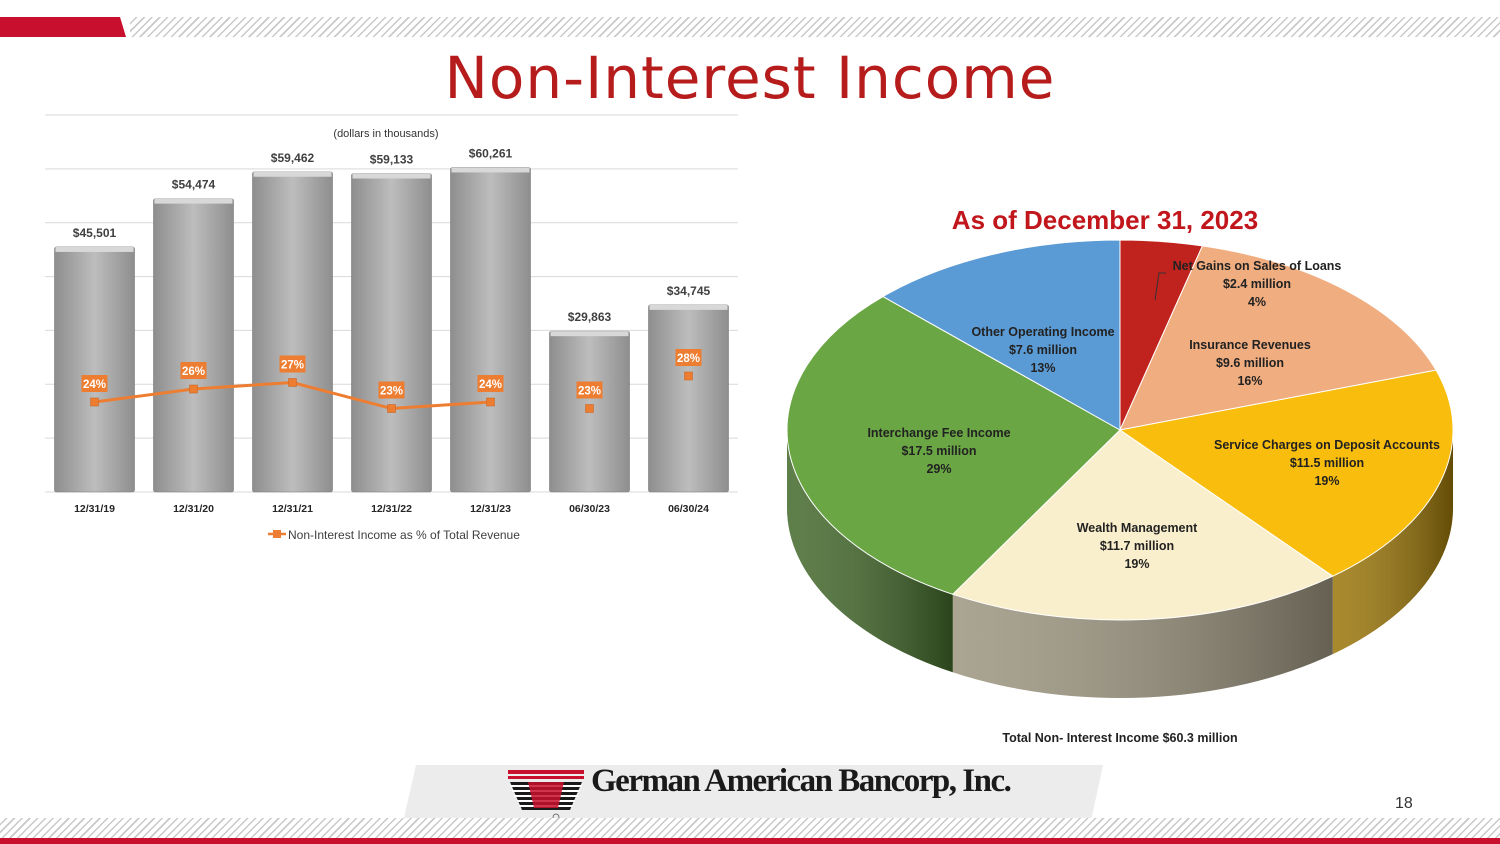  What do you see at coordinates (1137, 528) in the screenshot?
I see `pie-slice-label: Wealth Management` at bounding box center [1137, 528].